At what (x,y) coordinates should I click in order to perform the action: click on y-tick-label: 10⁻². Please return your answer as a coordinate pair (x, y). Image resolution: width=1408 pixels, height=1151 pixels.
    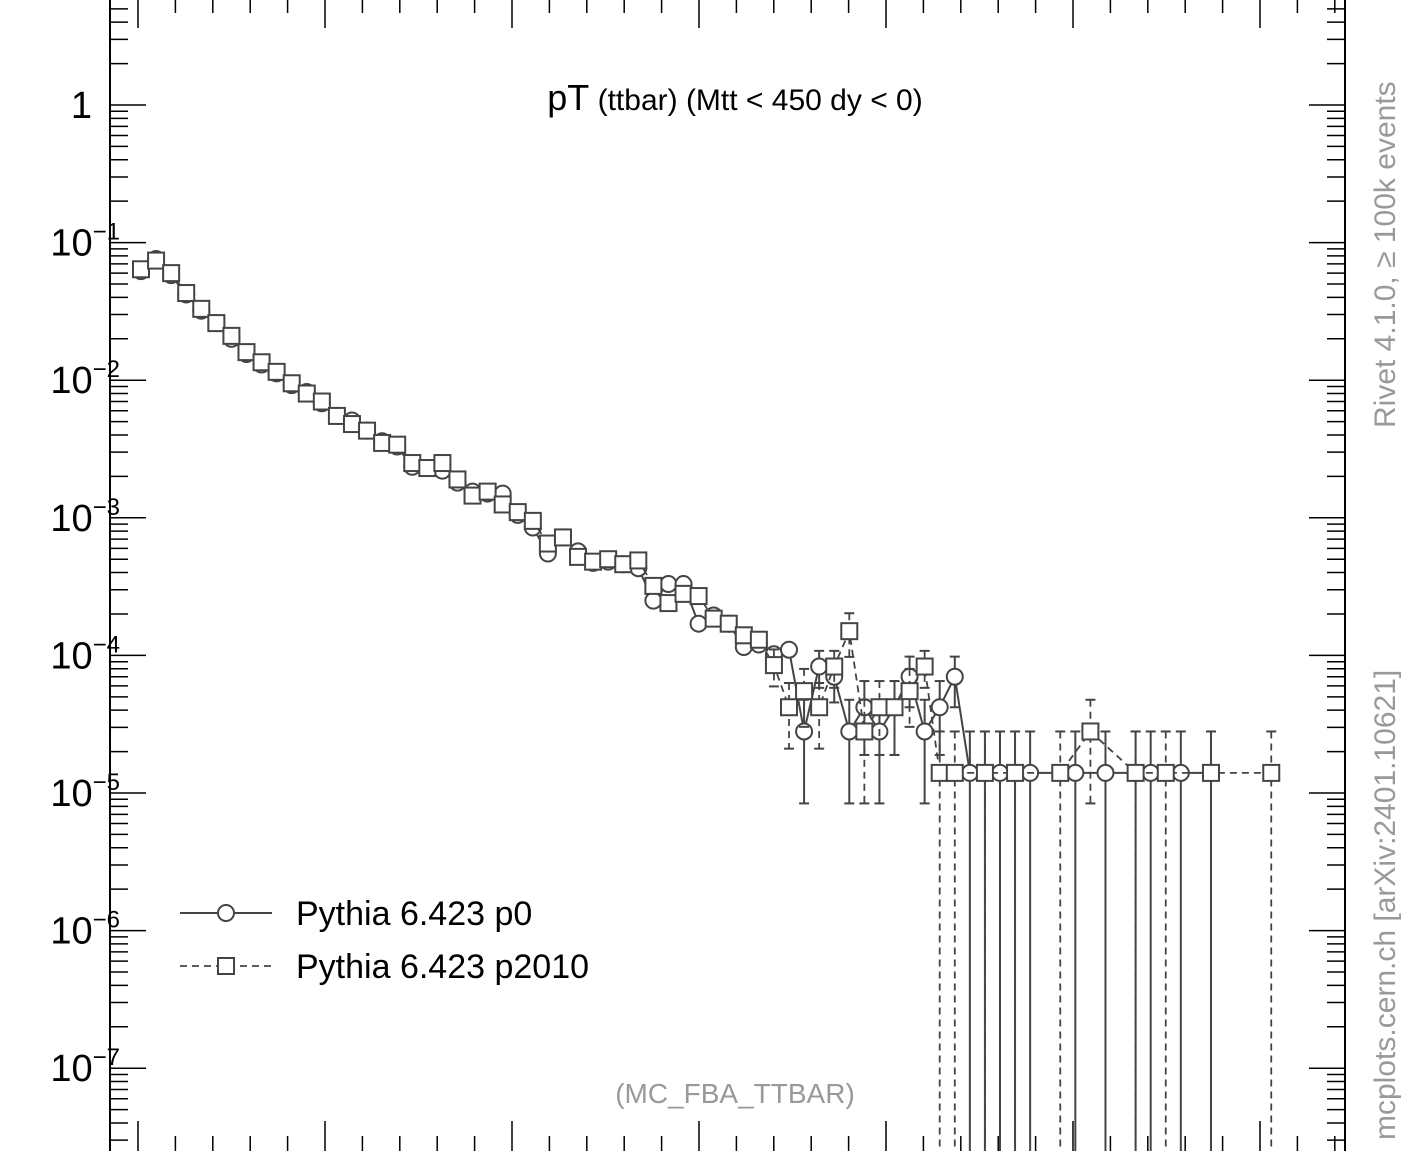
    Looking at the image, I should click on (85, 379).